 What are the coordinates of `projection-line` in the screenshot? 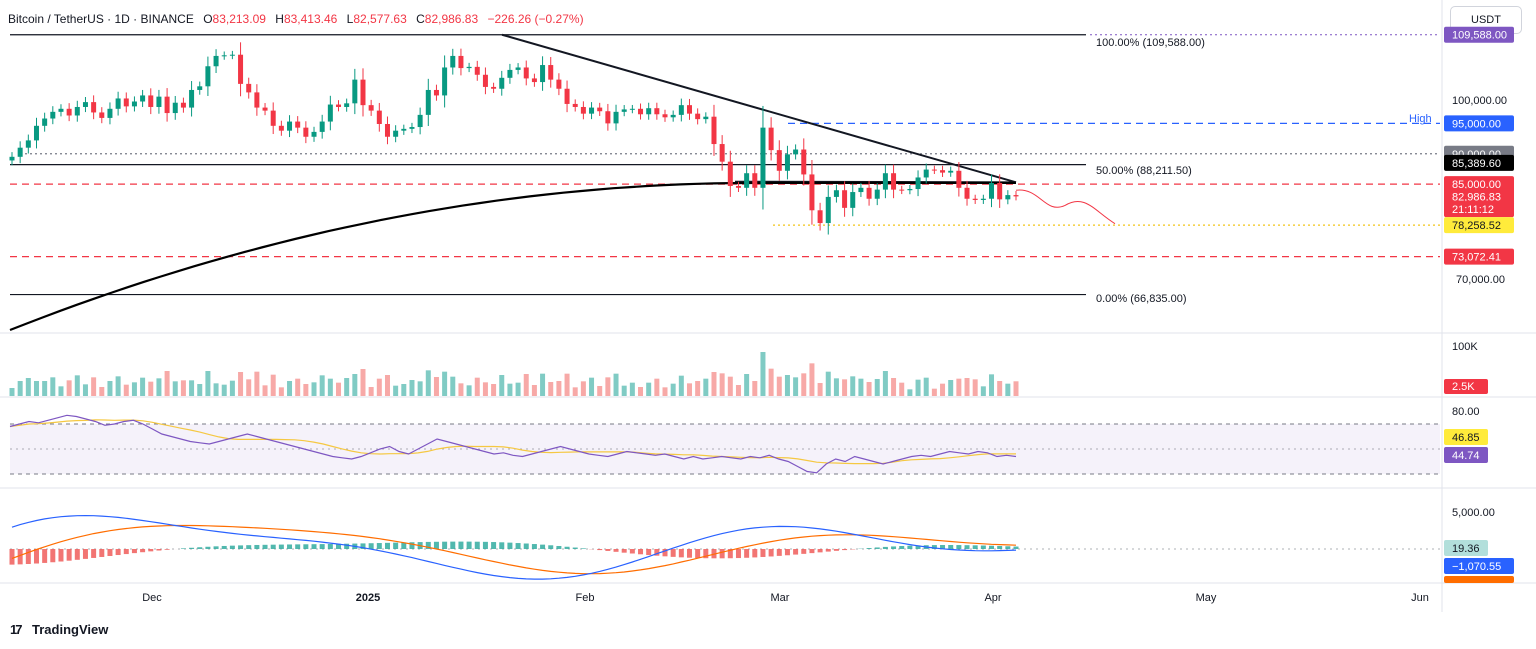 It's located at (1065, 207).